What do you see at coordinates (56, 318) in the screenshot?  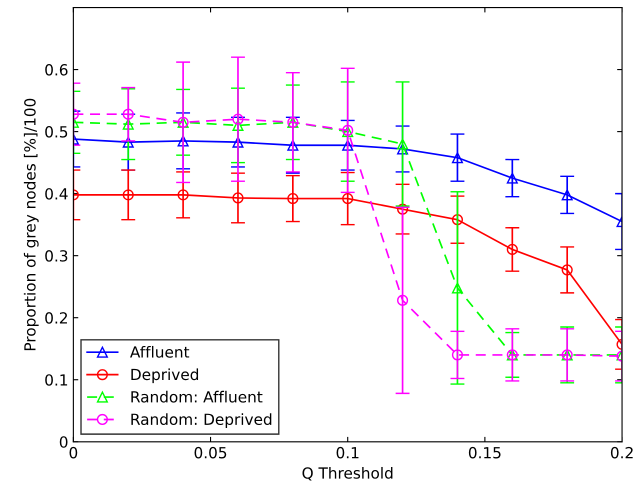 I see `y-tick-label: 0.2` at bounding box center [56, 318].